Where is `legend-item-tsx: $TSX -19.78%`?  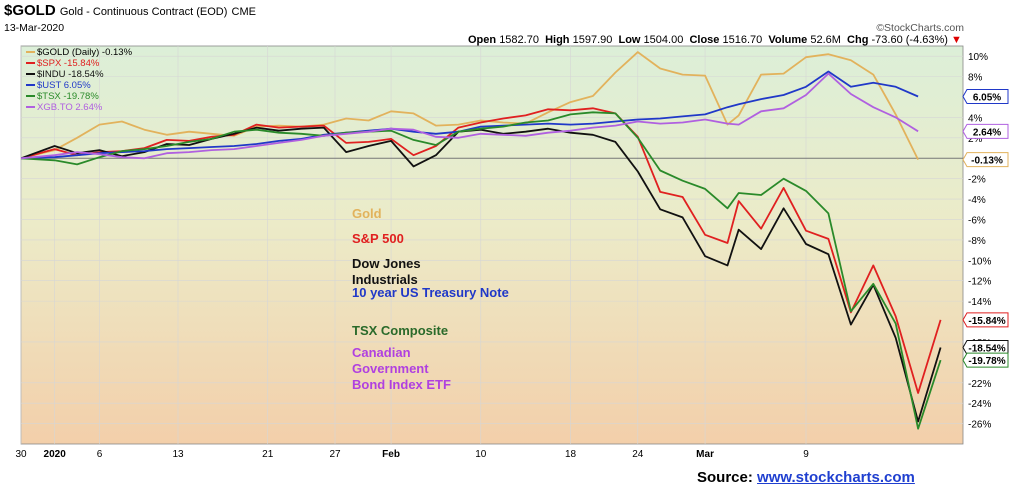
legend-item-tsx: $TSX -19.78% is located at coordinates (62, 96).